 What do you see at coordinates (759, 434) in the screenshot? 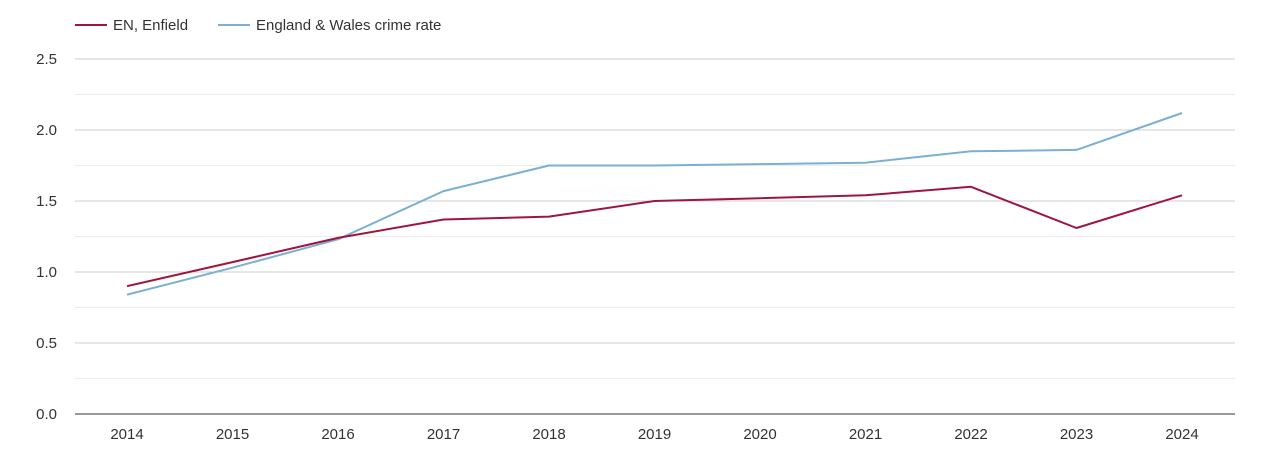
I see `x-tick-label: 2020` at bounding box center [759, 434].